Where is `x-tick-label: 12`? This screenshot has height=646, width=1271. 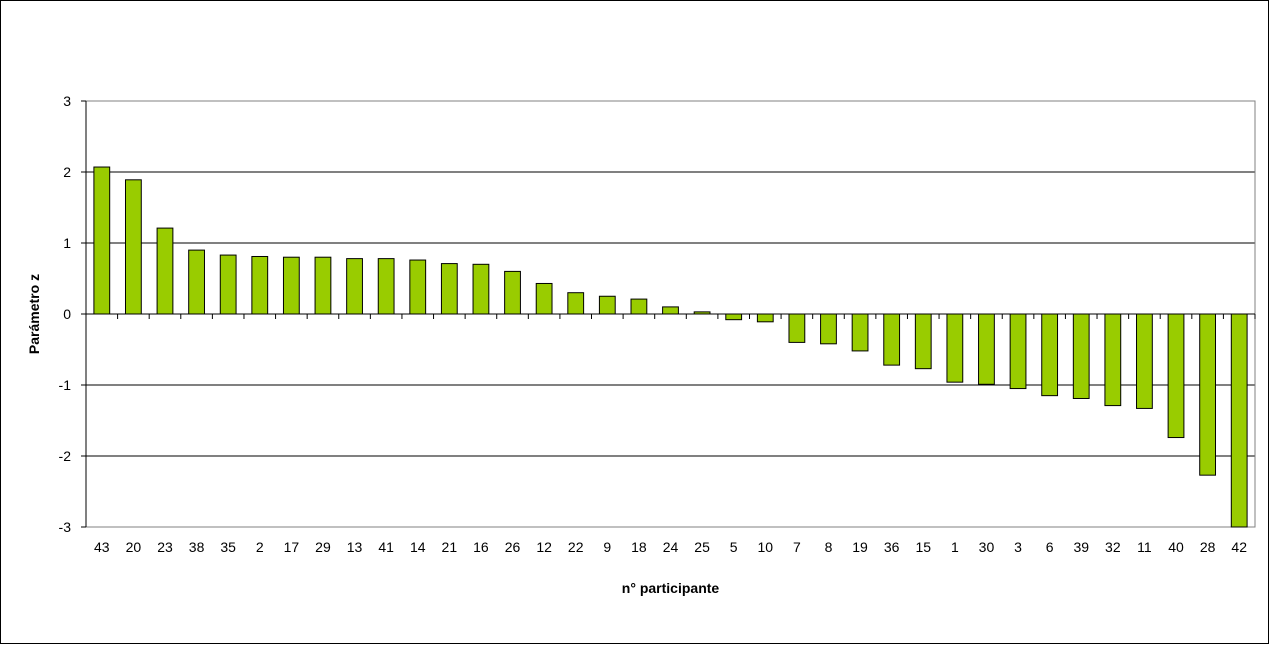
x-tick-label: 12 is located at coordinates (544, 547).